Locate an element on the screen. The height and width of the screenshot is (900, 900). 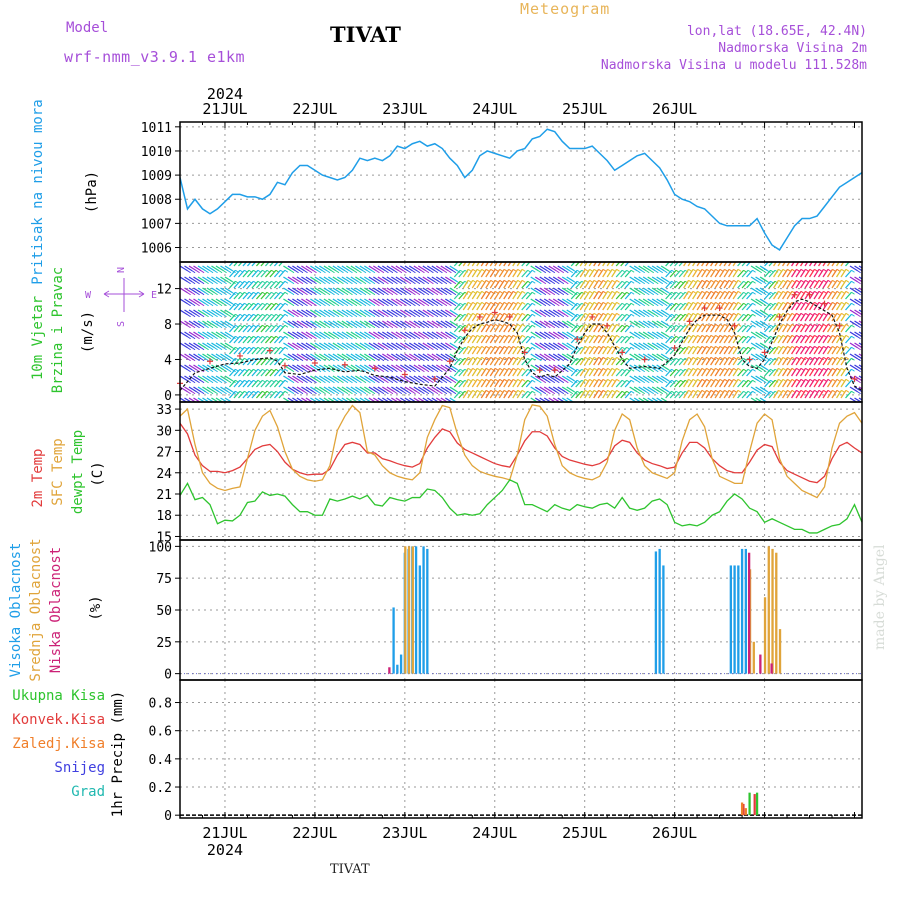
rain-conv-bar is located at coordinates (754, 805).